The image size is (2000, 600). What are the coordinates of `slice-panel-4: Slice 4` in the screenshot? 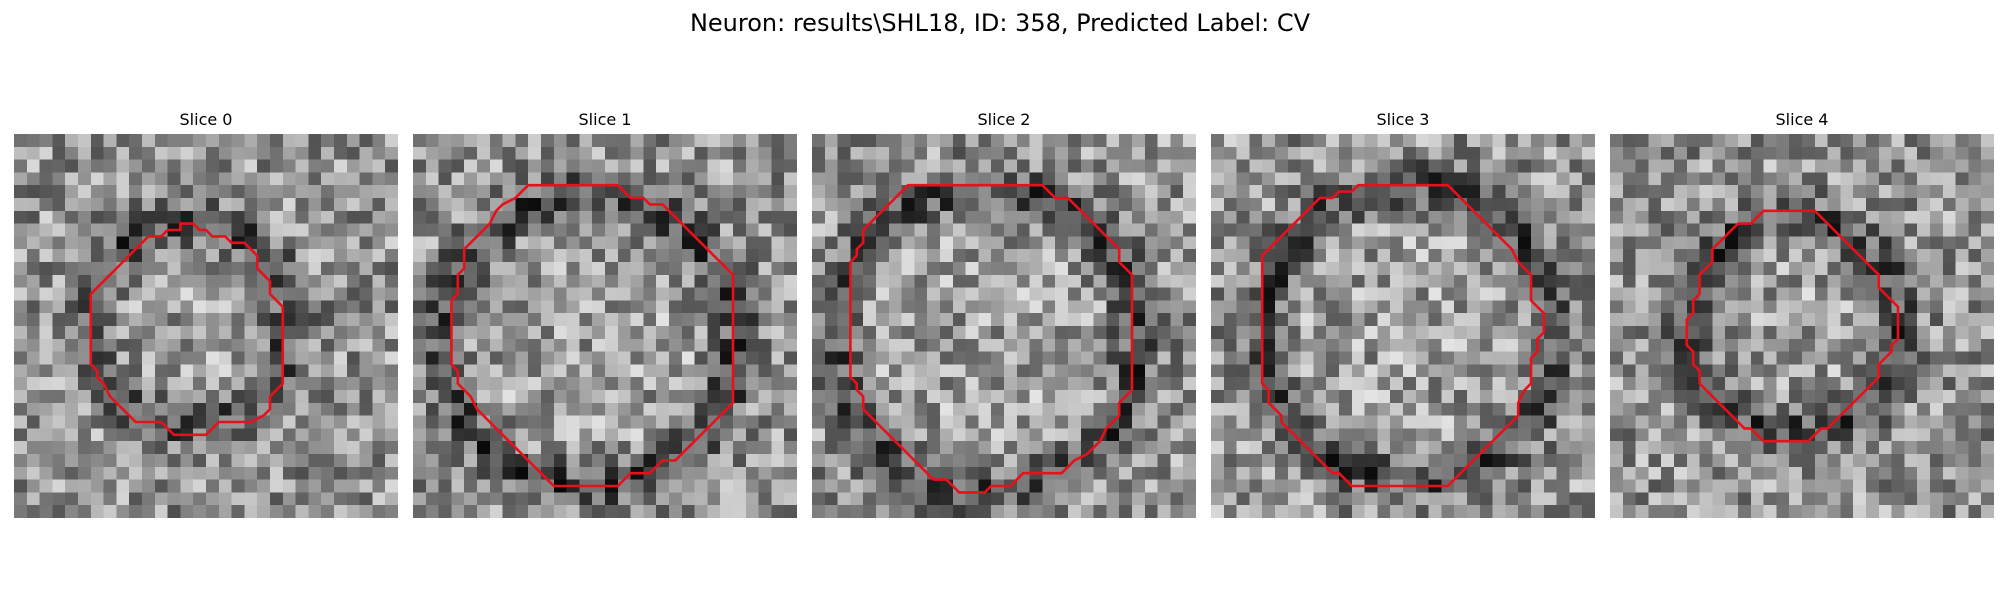 It's located at (1802, 313).